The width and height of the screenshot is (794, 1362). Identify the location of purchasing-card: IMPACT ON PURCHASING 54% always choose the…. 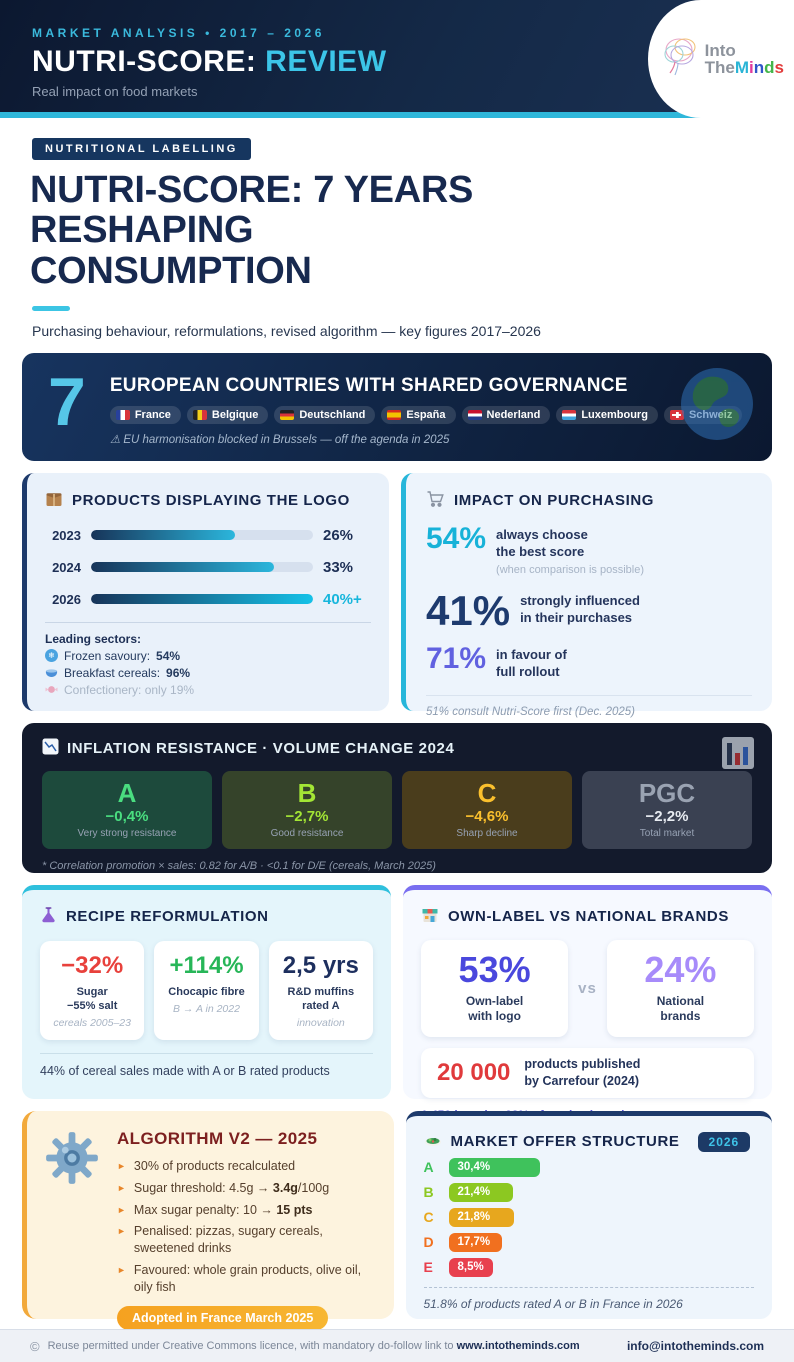
(586, 595).